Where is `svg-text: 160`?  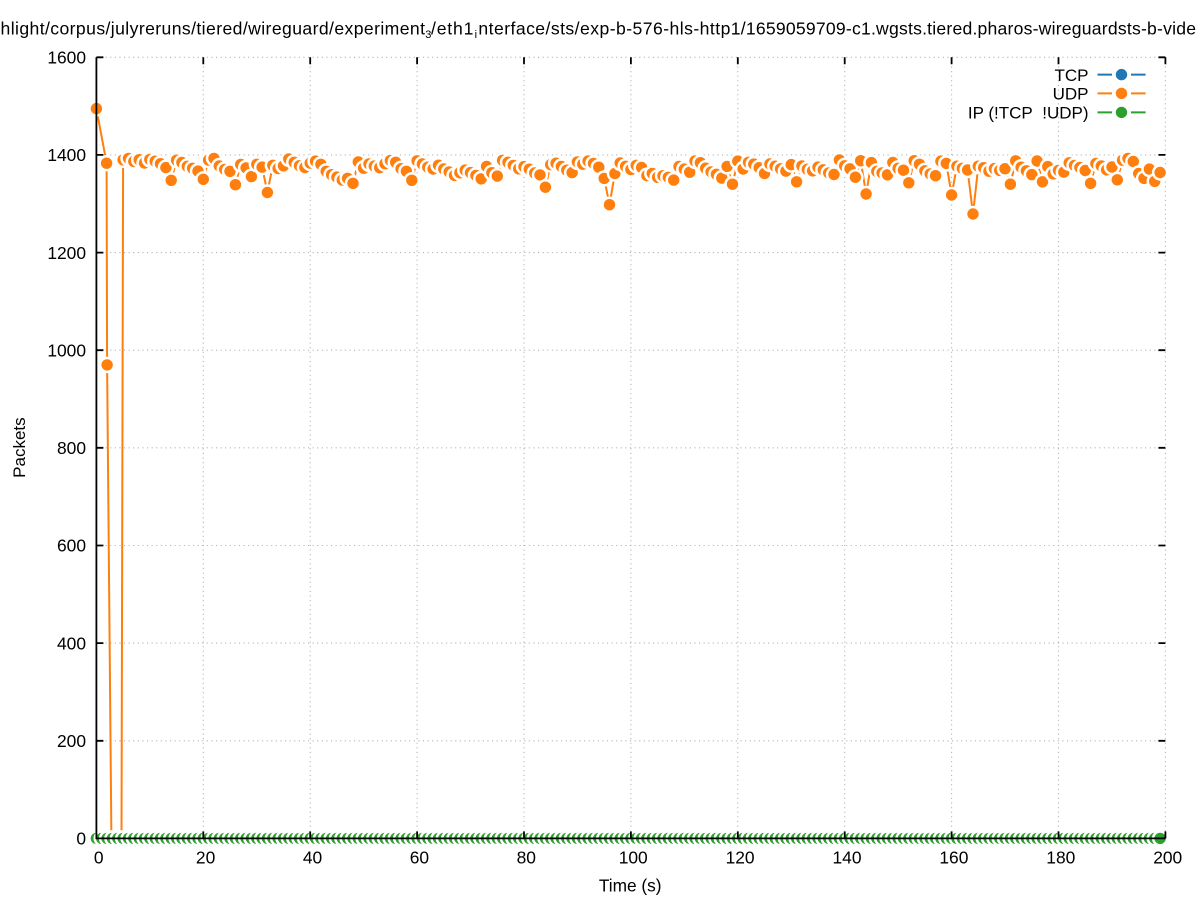
svg-text: 160 is located at coordinates (953, 857).